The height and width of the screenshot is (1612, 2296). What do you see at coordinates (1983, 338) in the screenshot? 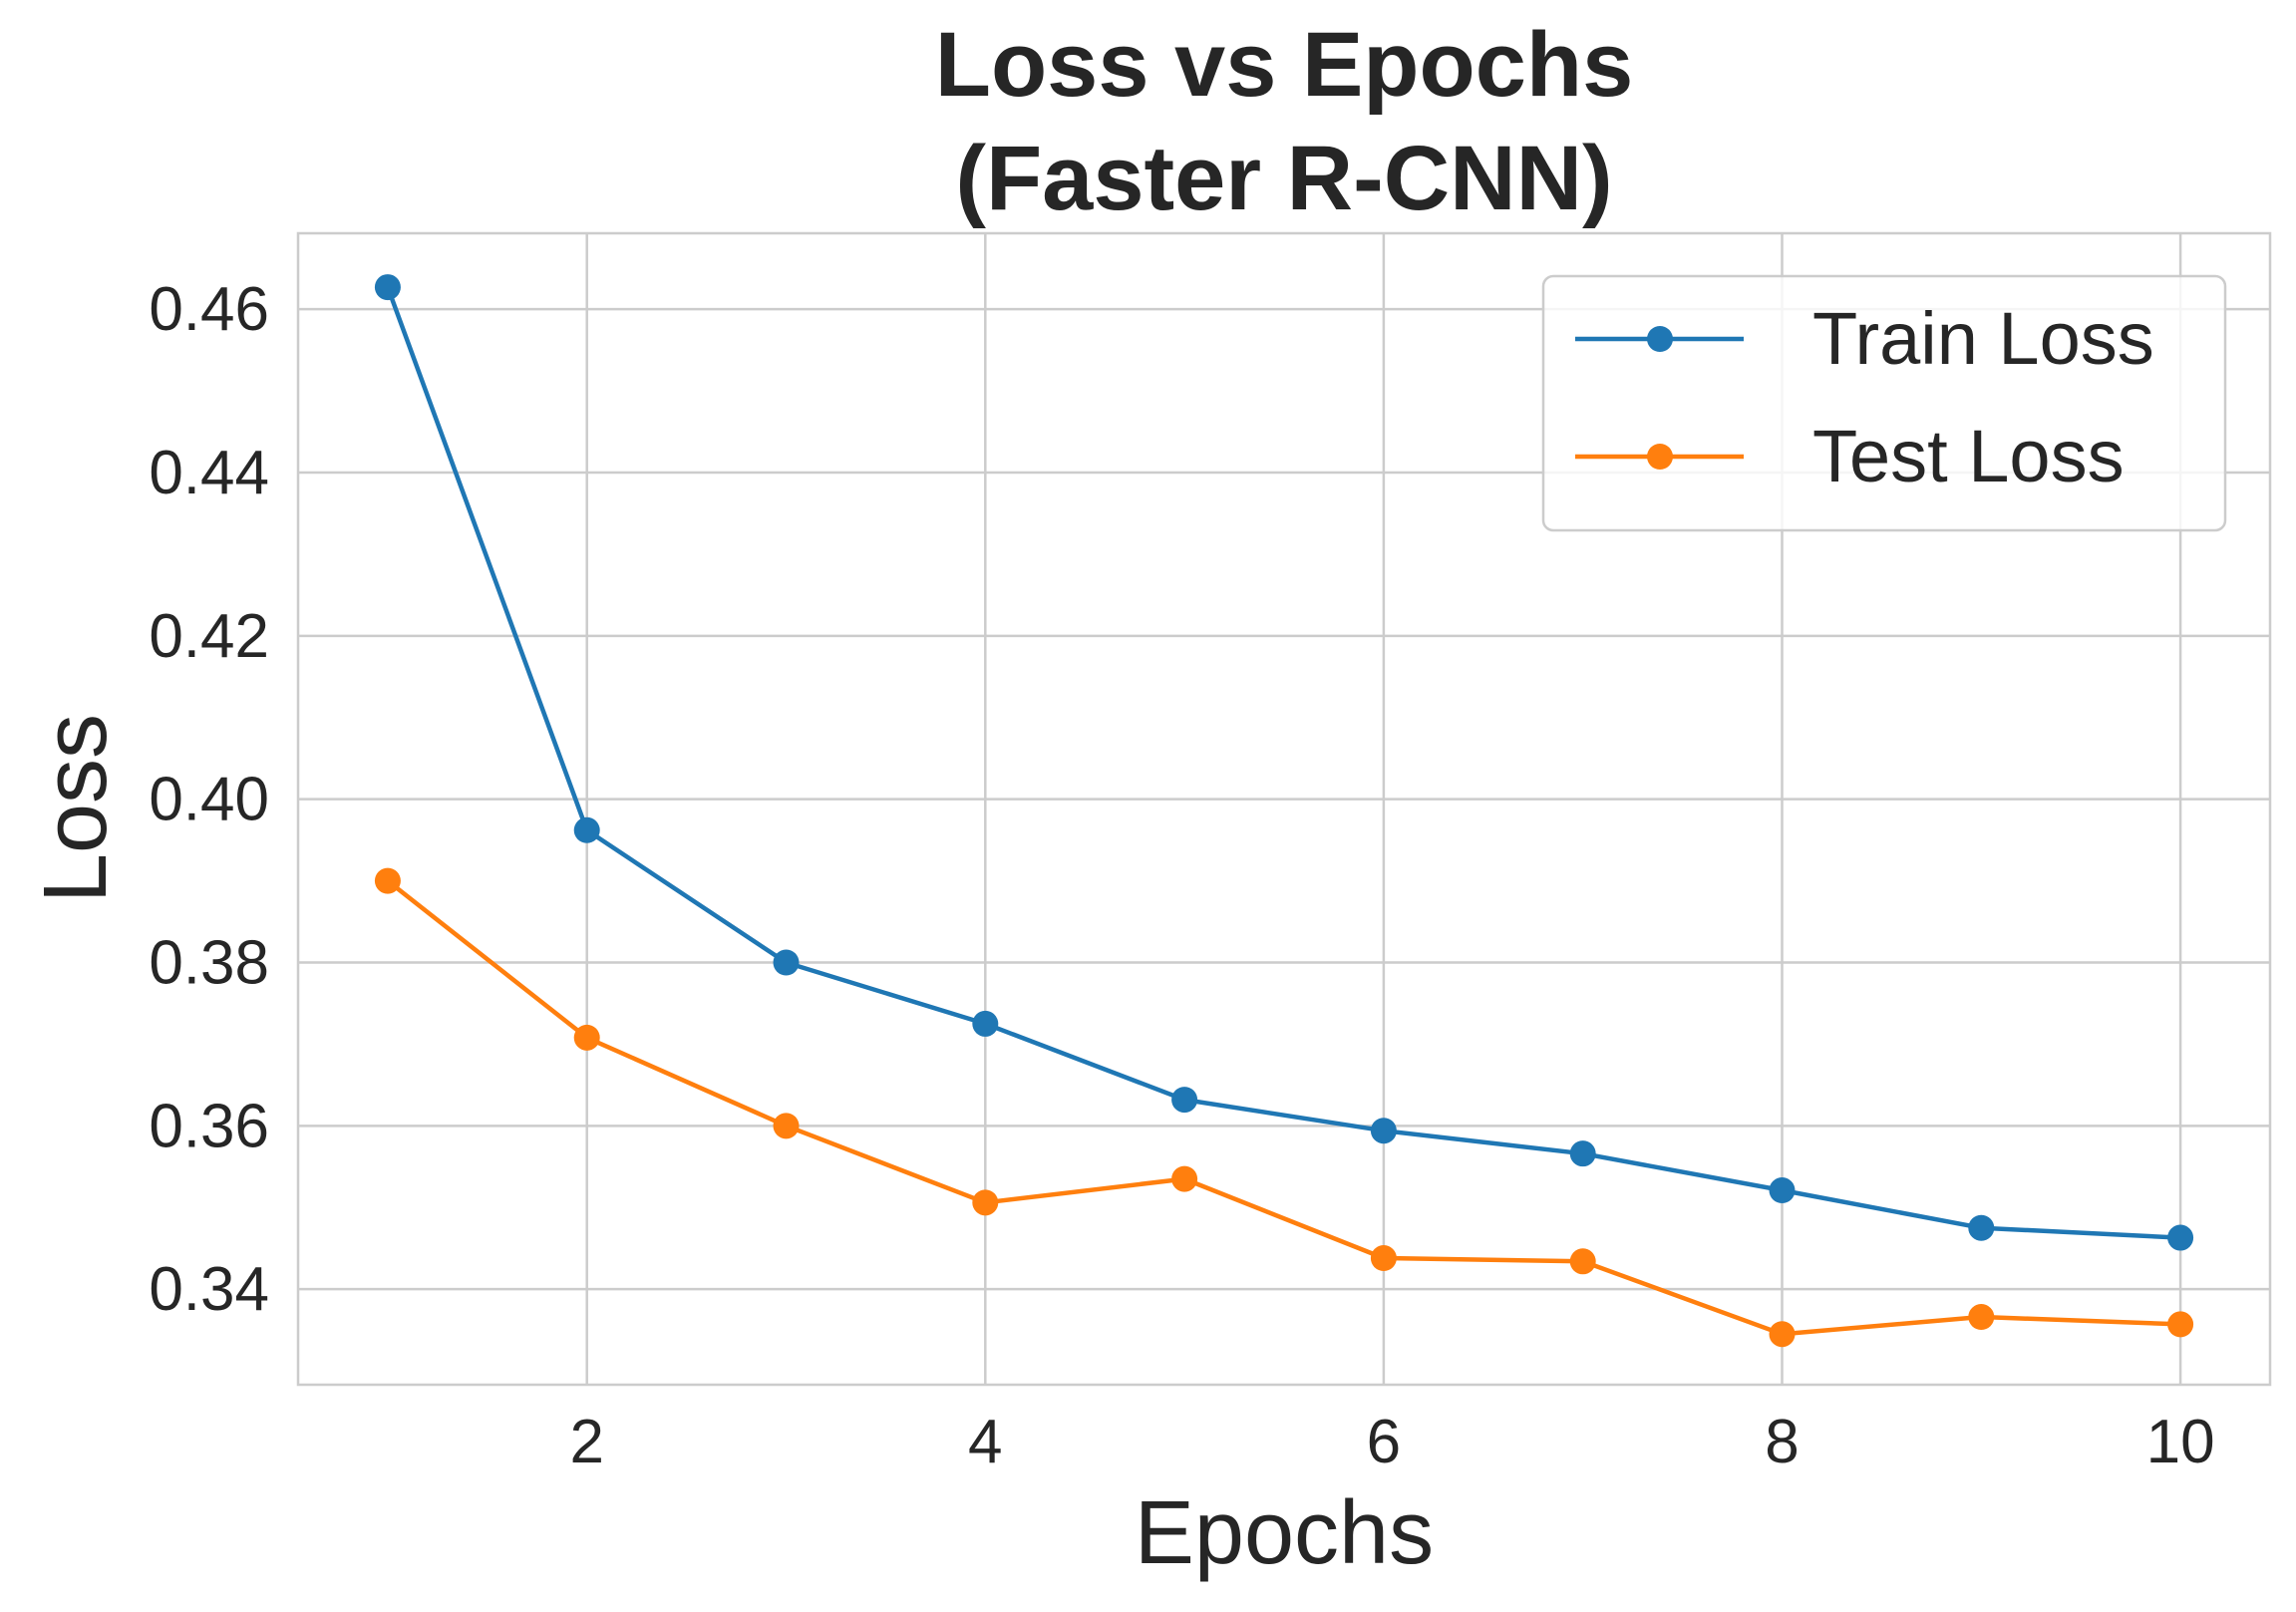
I see `legend-train-loss-label: Train Loss` at bounding box center [1983, 338].